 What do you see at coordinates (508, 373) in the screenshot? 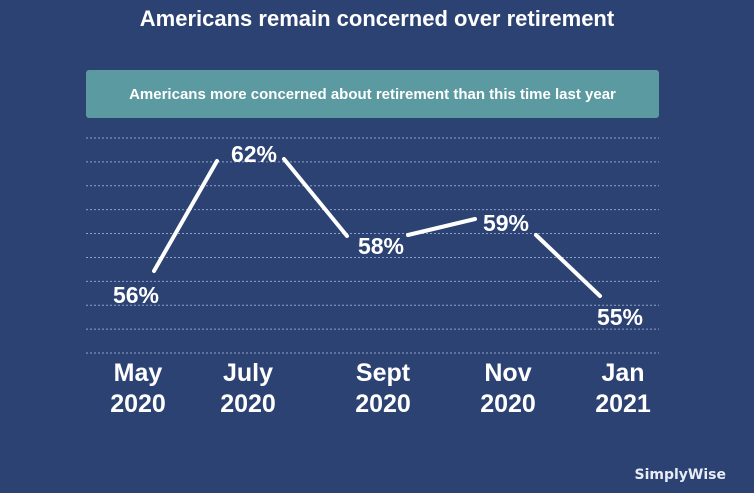
I see `x-tick-month: Nov` at bounding box center [508, 373].